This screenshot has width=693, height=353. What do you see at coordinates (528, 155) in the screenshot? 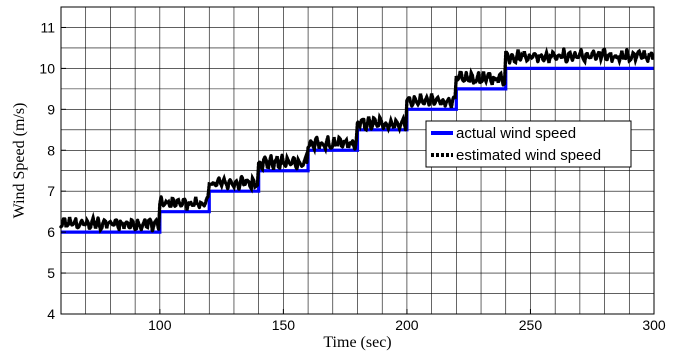
I see `legend-label-estimated: estimated wind speed` at bounding box center [528, 155].